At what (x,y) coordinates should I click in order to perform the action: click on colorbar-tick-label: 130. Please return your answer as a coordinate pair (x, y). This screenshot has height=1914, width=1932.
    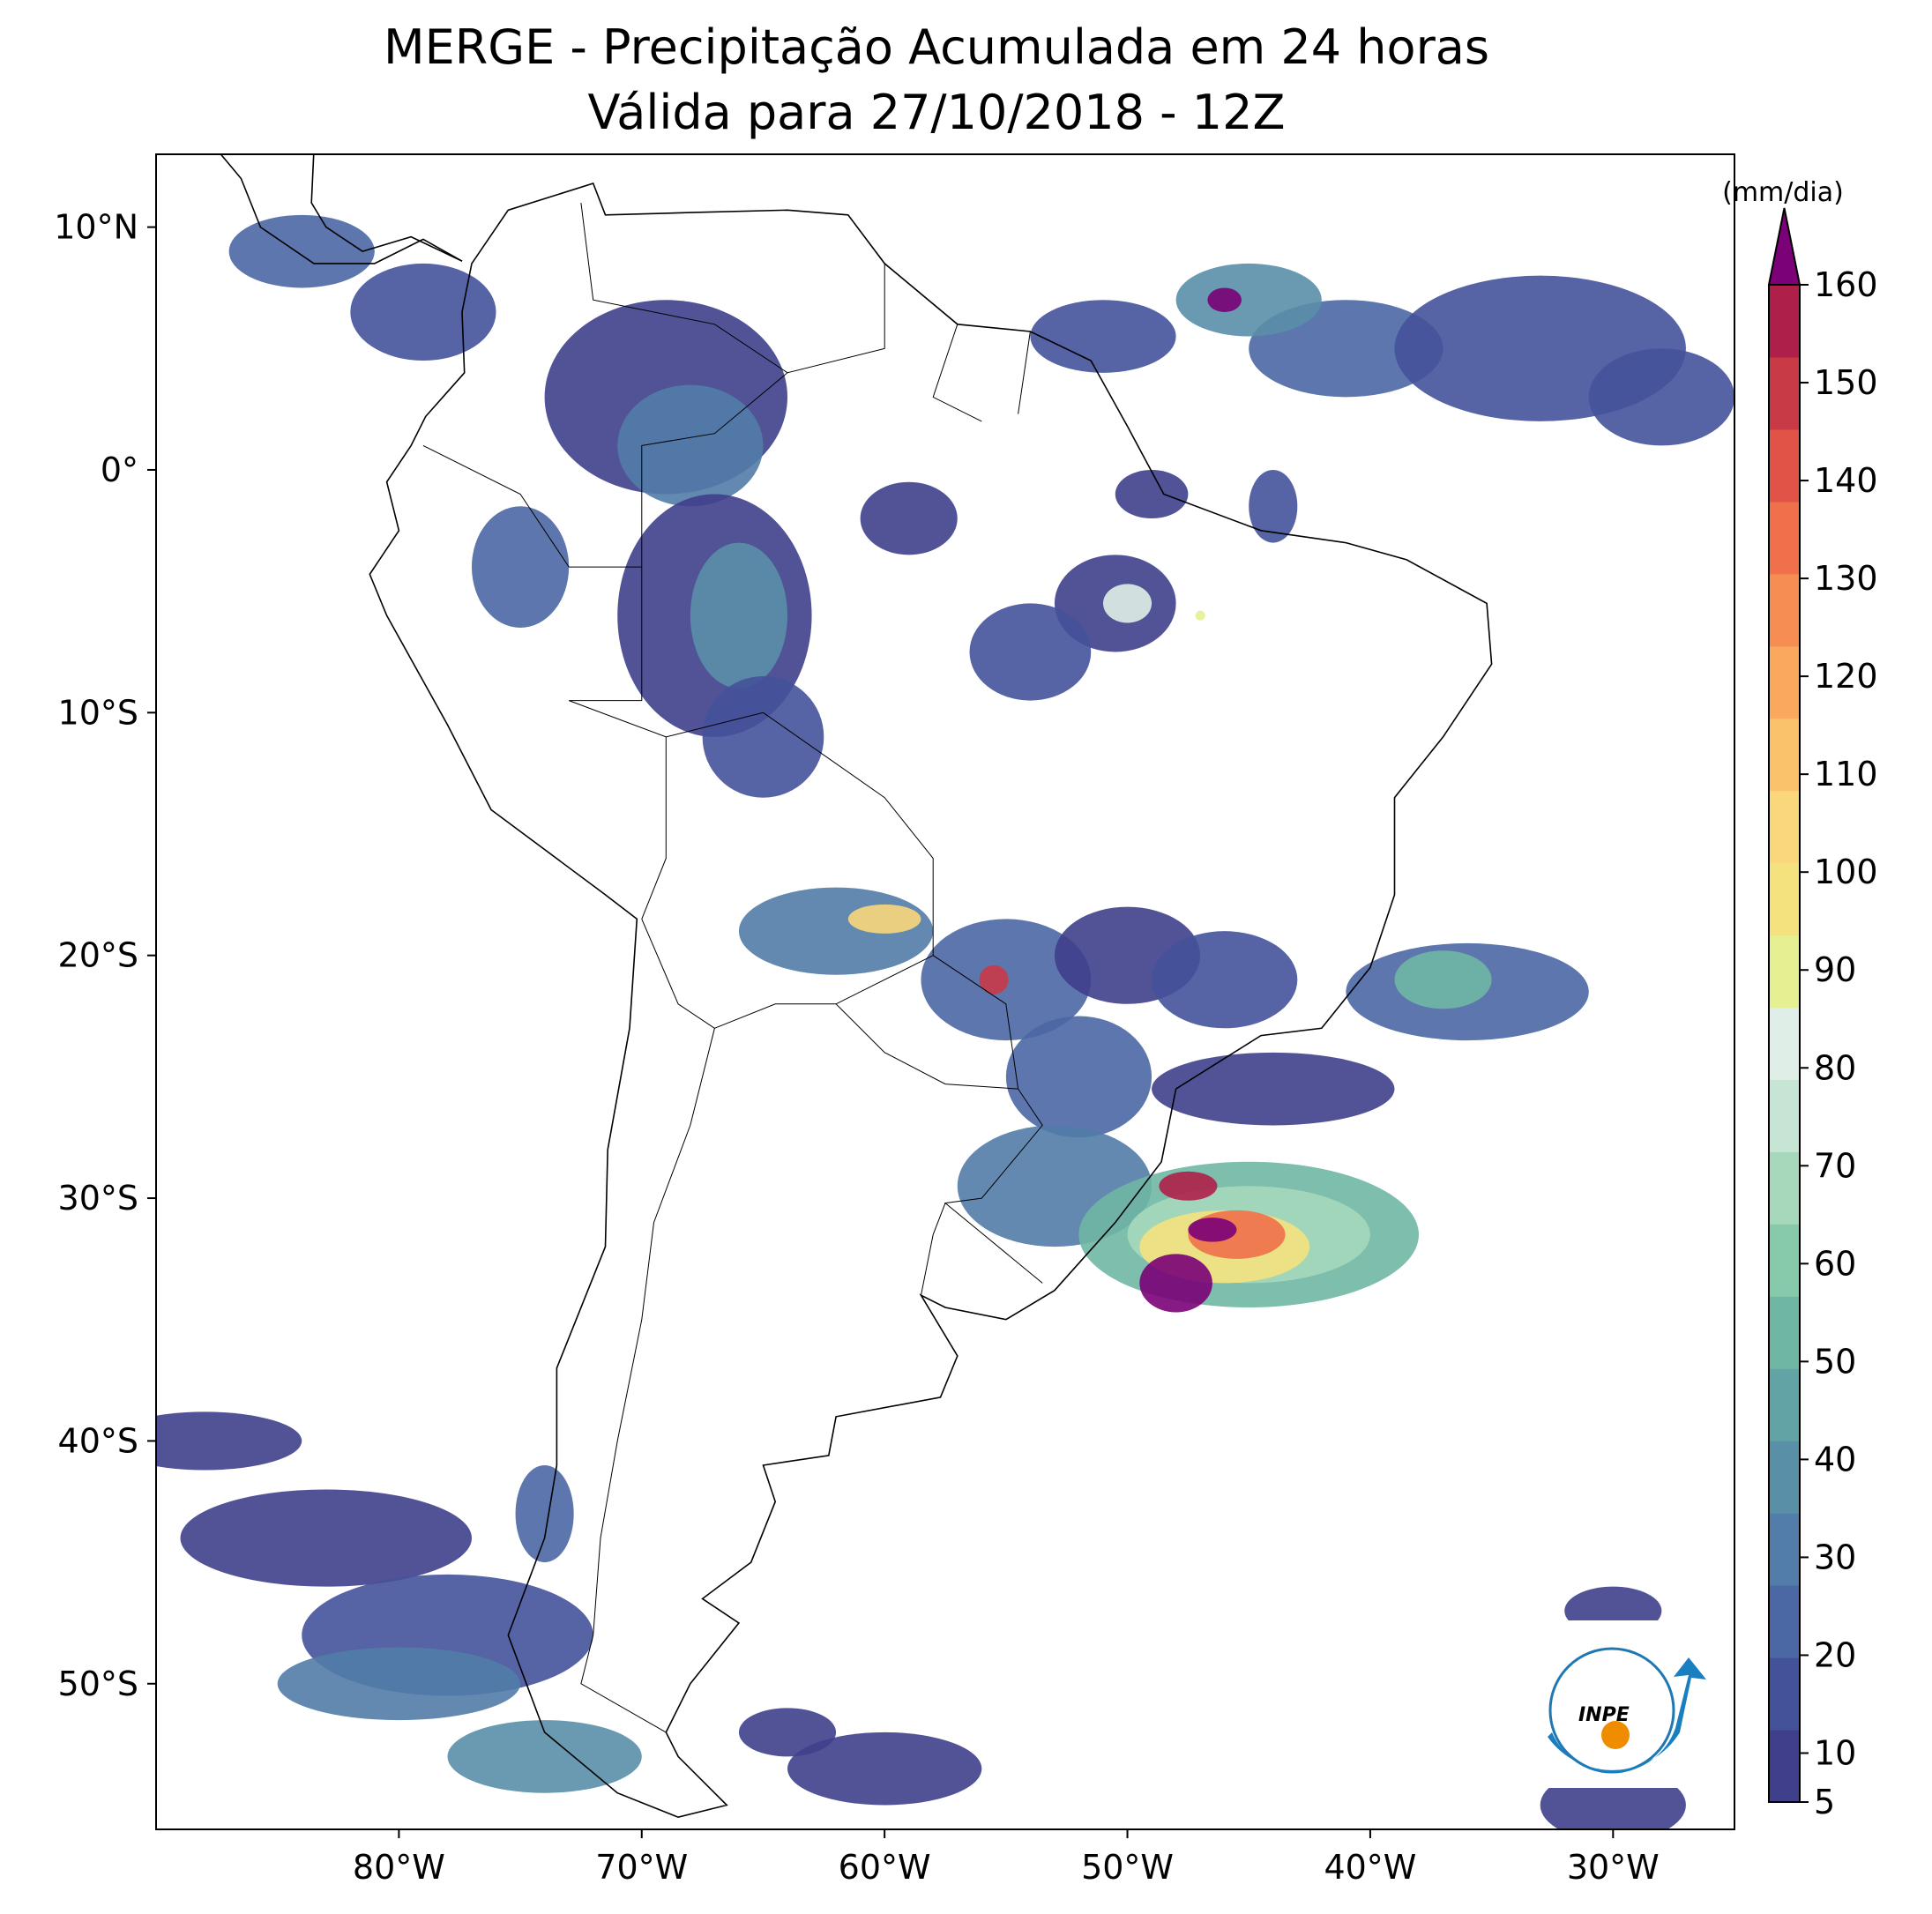
    Looking at the image, I should click on (1846, 578).